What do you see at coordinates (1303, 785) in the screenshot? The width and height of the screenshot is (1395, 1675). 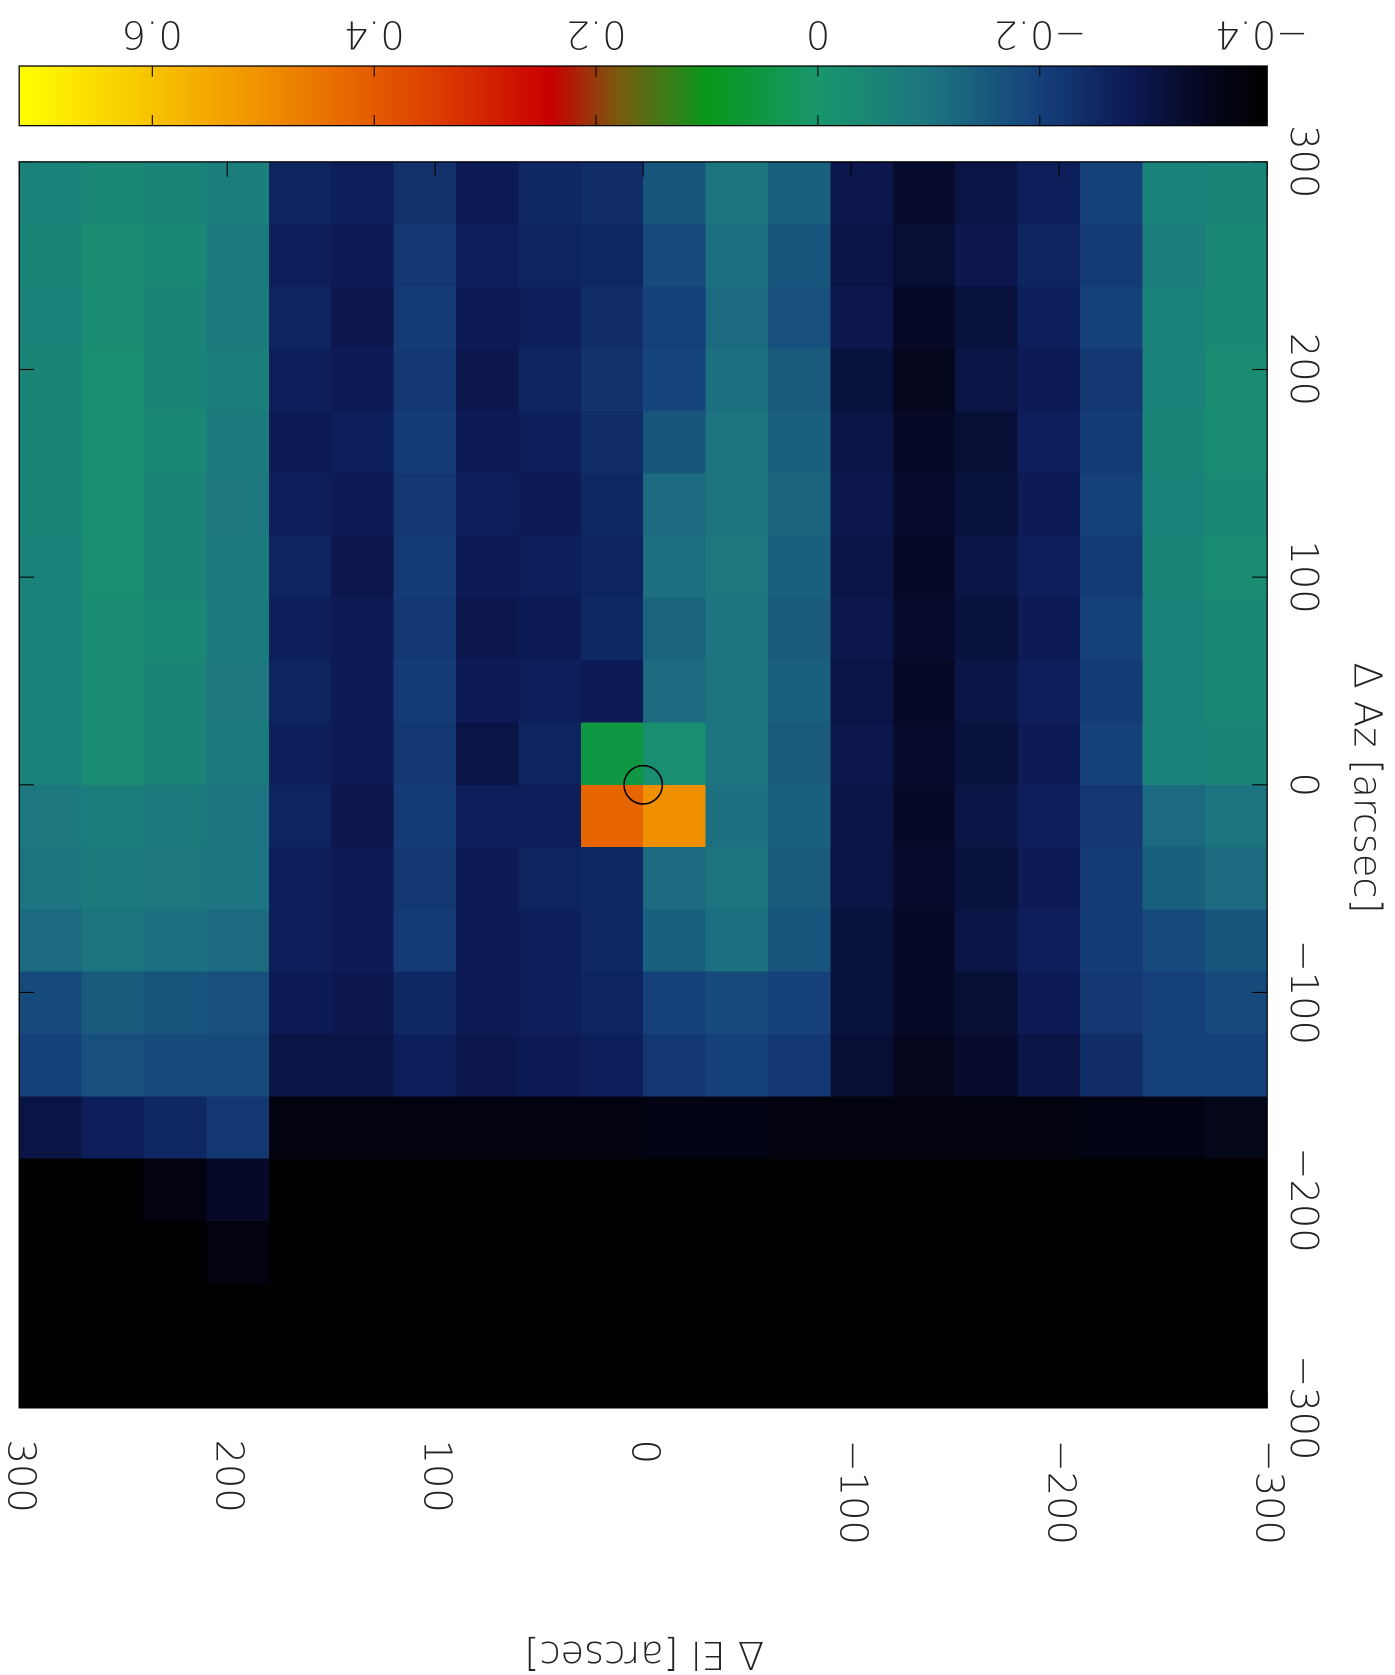 I see `y-tick-label: 0` at bounding box center [1303, 785].